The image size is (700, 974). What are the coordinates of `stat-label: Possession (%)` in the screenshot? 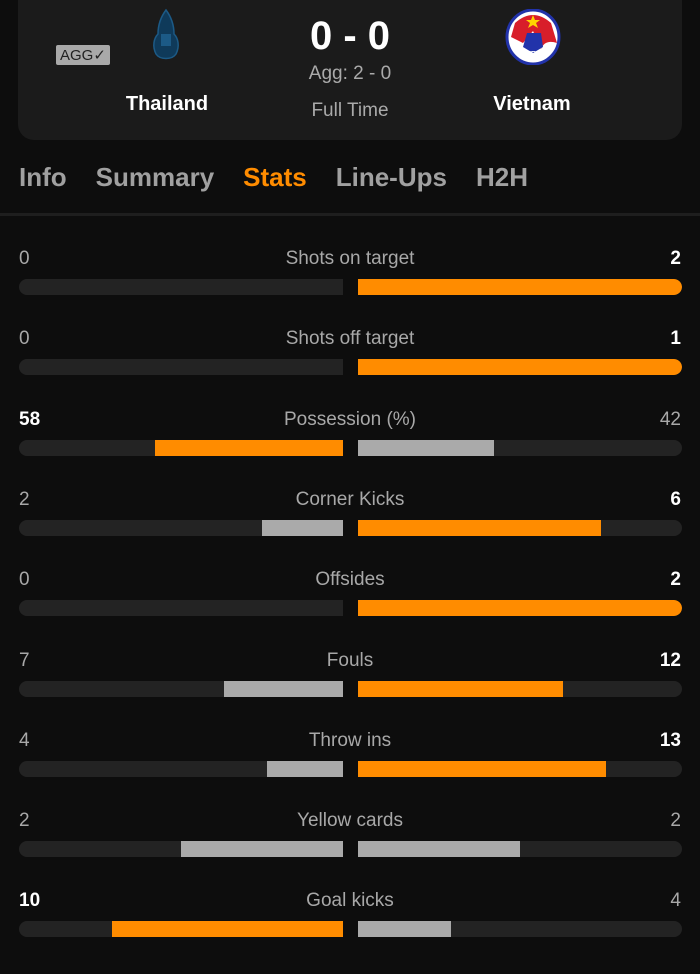 It's located at (350, 419).